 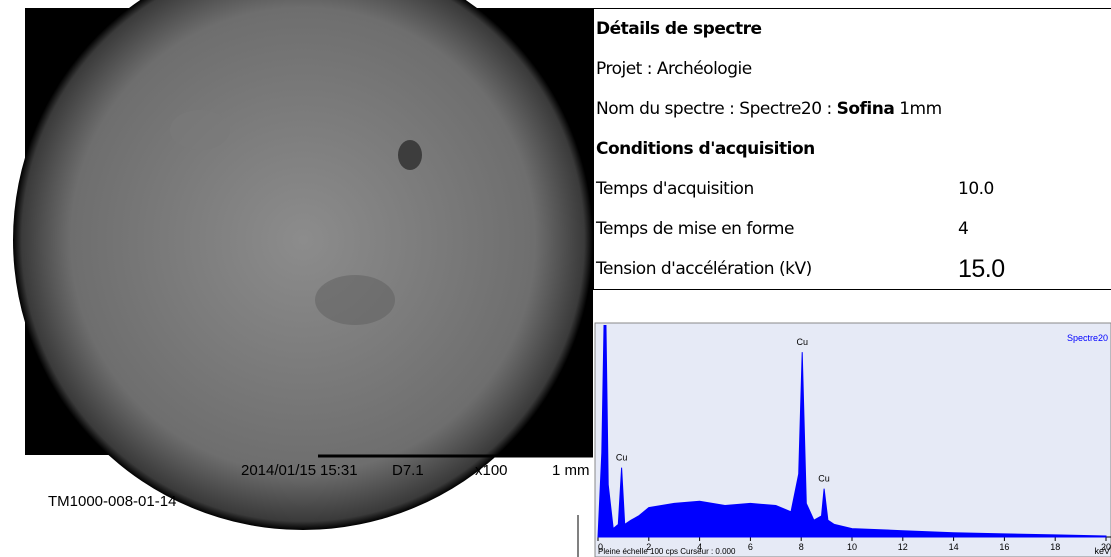 I want to click on row-label: Temps d'acquisition, so click(x=675, y=189).